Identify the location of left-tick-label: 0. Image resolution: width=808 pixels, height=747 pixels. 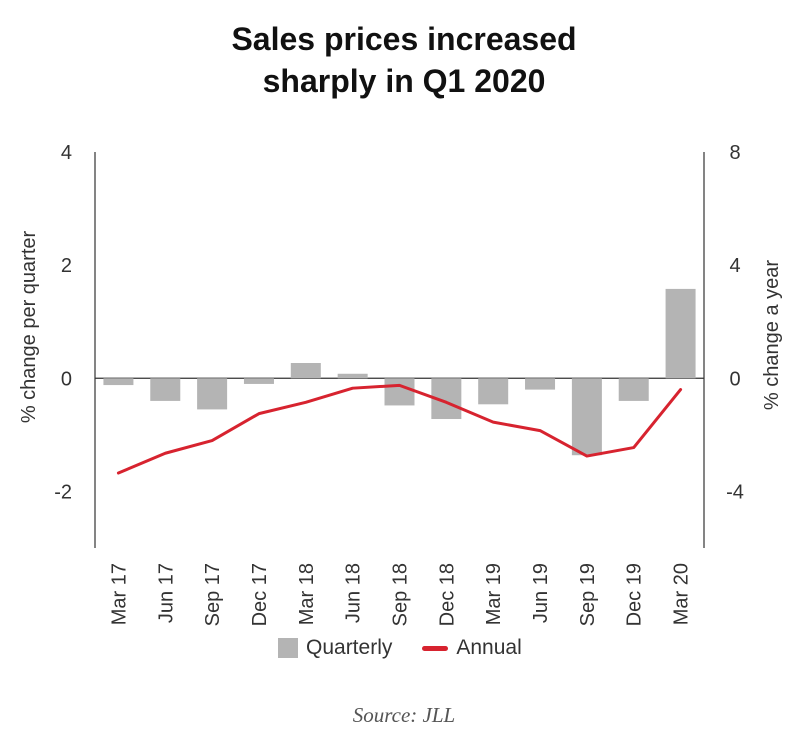
(66, 379).